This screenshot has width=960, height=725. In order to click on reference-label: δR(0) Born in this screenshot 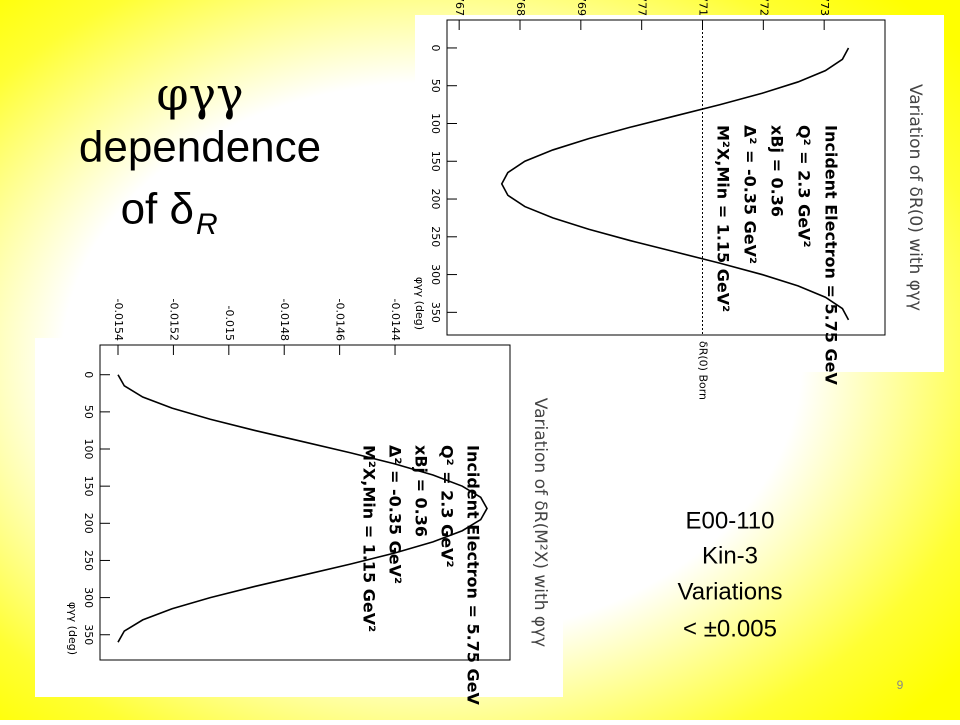, I will do `click(703, 370)`.